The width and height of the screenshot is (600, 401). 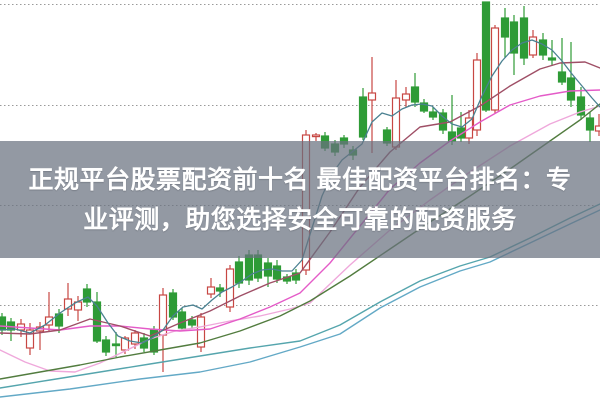 What do you see at coordinates (300, 179) in the screenshot?
I see `headline-line-1: 正规平台股票配资前十名 最佳配资平台排名：专` at bounding box center [300, 179].